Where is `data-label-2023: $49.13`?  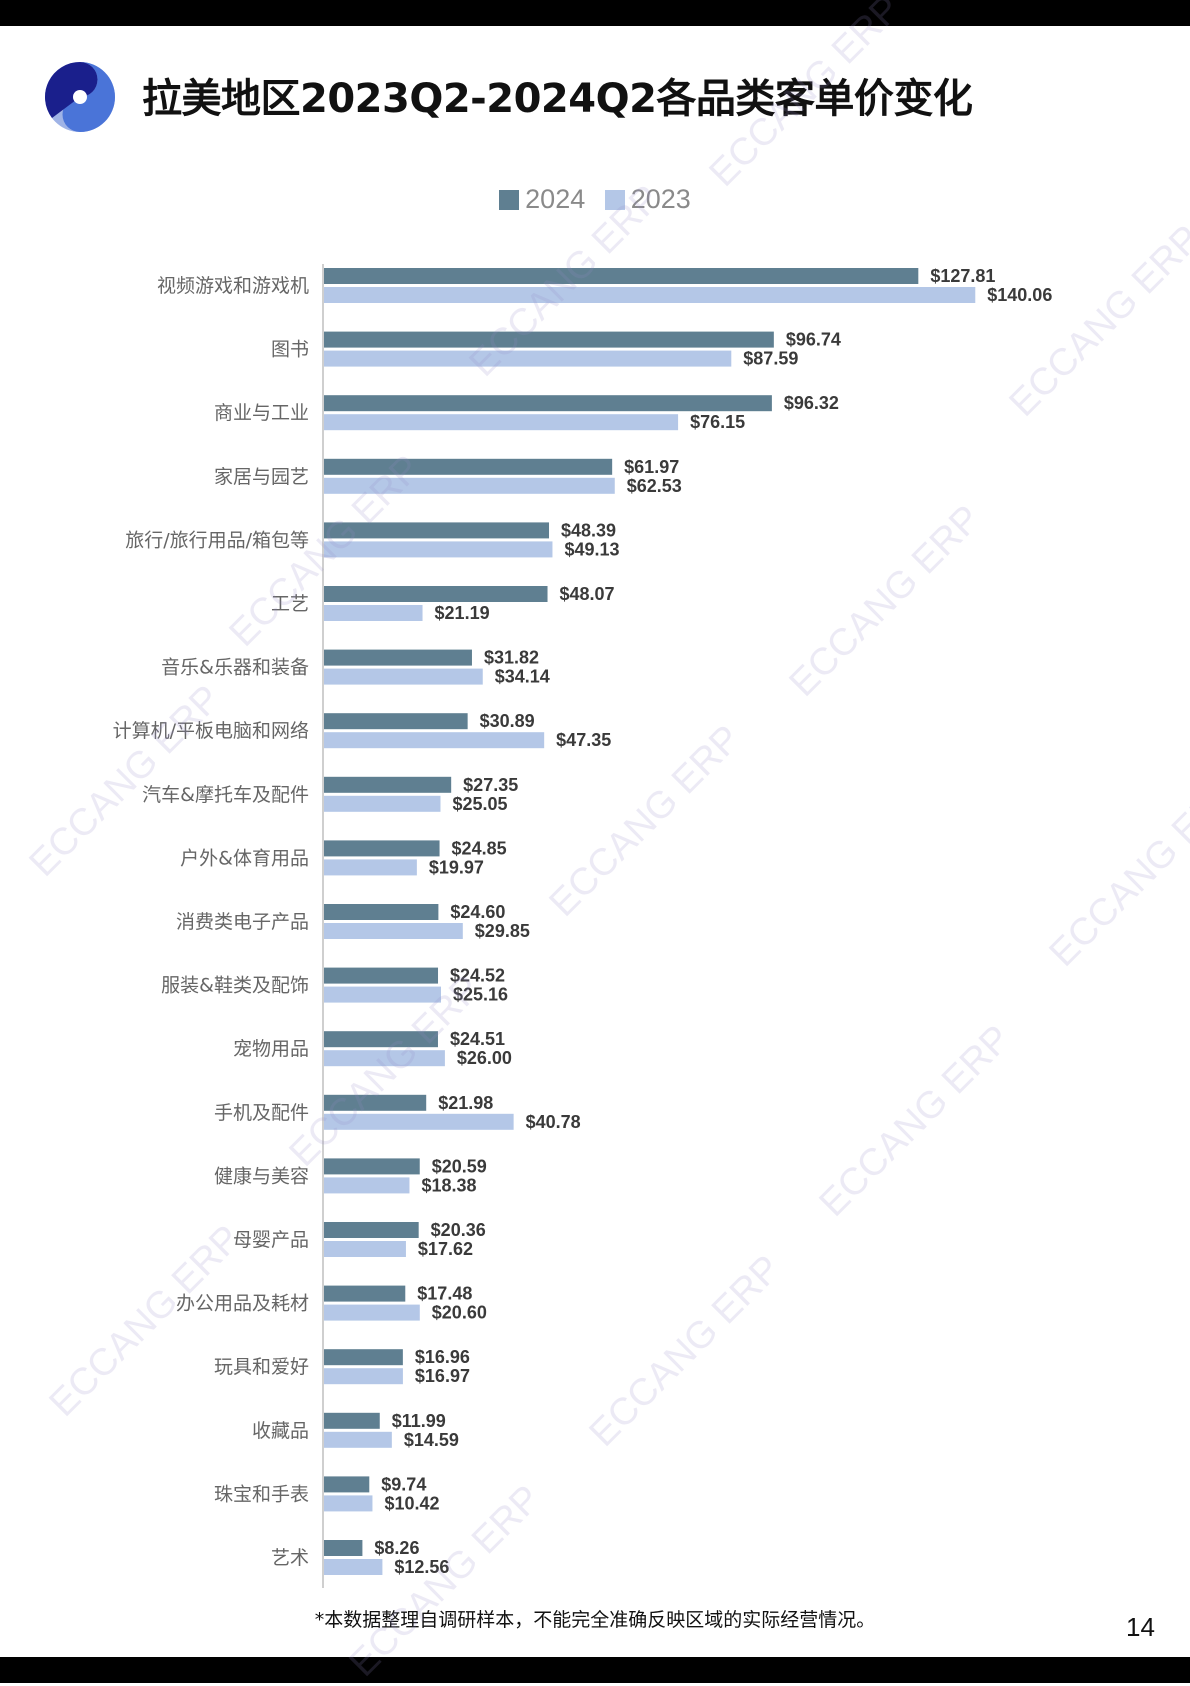 data-label-2023: $49.13 is located at coordinates (591, 549).